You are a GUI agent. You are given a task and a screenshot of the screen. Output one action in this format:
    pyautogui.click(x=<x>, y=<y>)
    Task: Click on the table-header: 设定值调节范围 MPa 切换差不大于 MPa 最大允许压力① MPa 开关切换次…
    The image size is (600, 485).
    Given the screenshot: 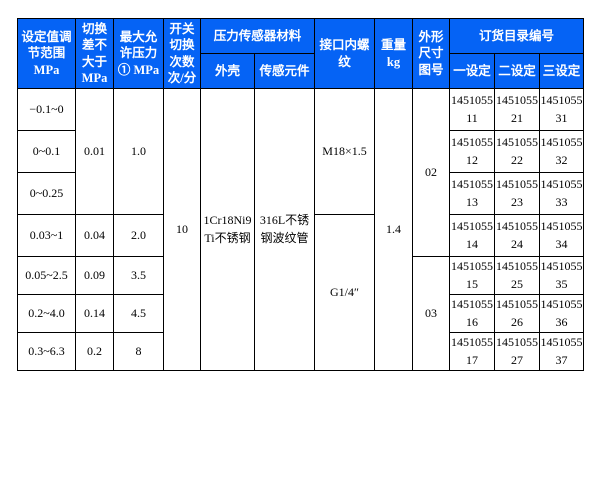 What is the action you would take?
    pyautogui.click(x=301, y=53)
    